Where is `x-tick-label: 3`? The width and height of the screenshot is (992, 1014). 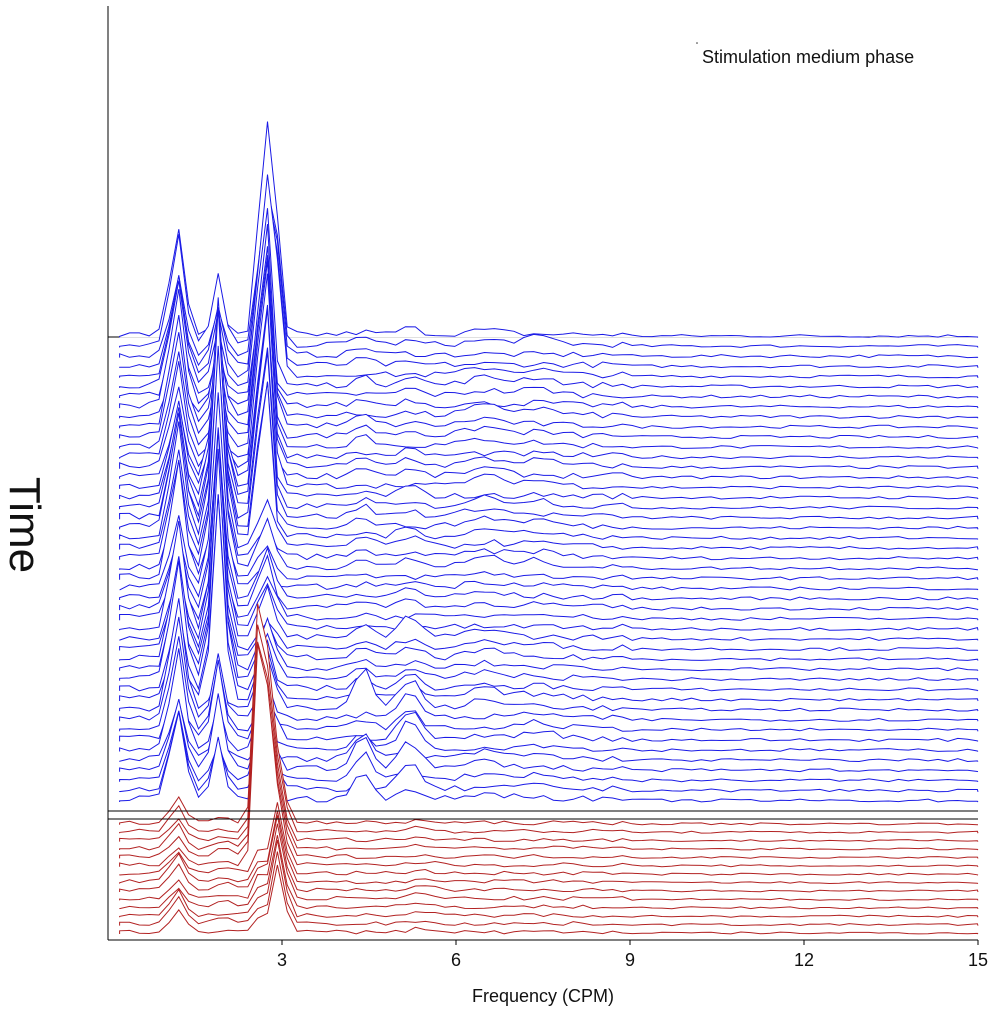 x-tick-label: 3 is located at coordinates (282, 960).